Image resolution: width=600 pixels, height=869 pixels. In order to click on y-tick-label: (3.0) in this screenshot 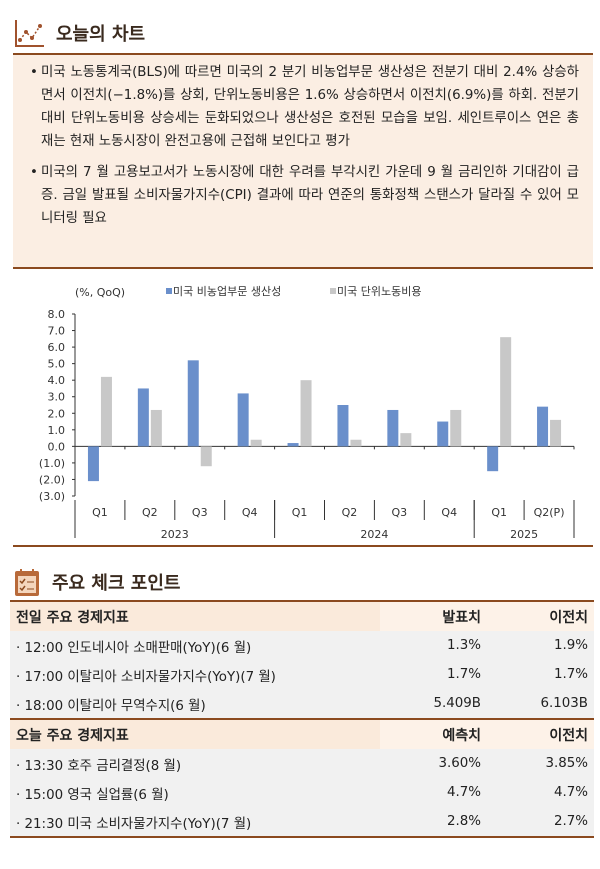, I will do `click(52, 496)`.